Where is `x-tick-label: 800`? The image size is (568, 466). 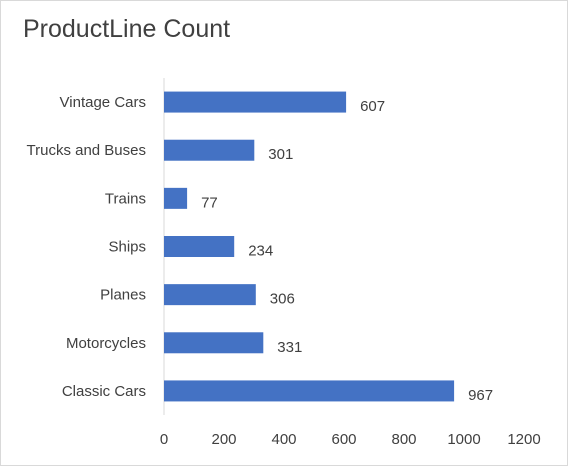 x-tick-label: 800 is located at coordinates (403, 439).